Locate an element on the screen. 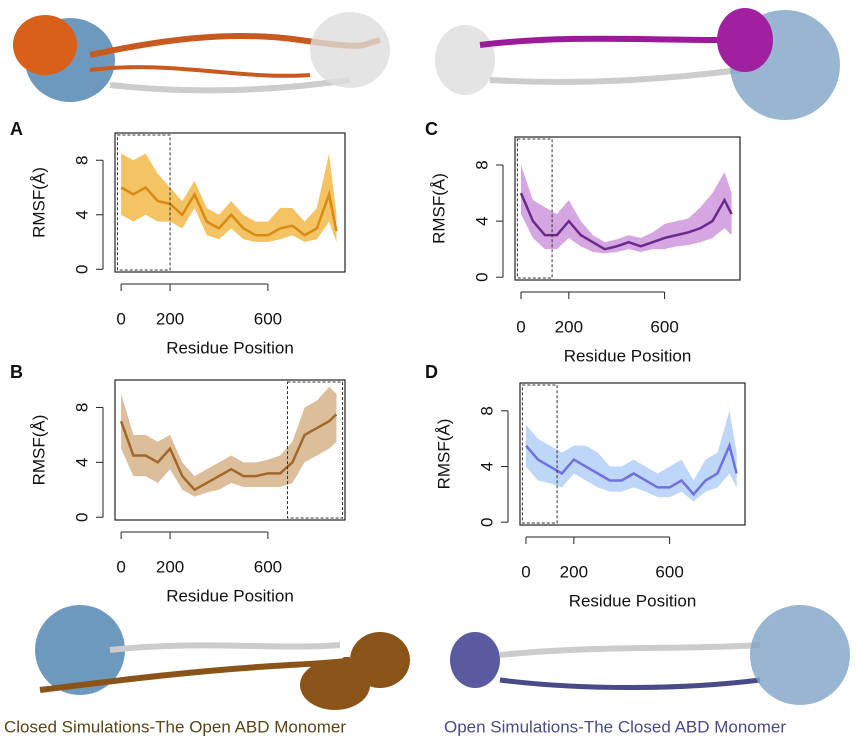  caption: Open Simulations-The Closed ABD Monomer is located at coordinates (615, 726).